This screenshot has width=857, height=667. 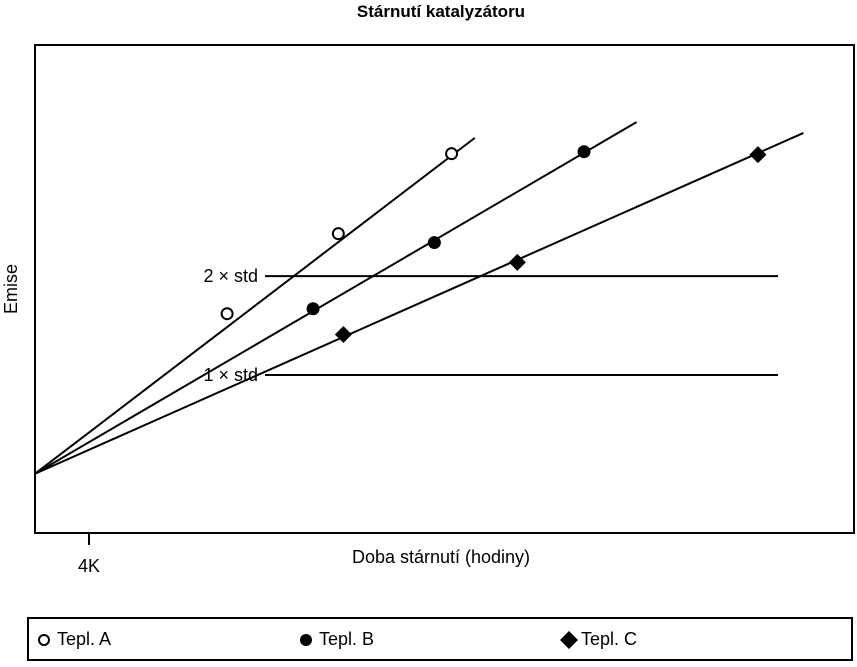 I want to click on legend-item-c: Tepl. C, so click(x=598, y=639).